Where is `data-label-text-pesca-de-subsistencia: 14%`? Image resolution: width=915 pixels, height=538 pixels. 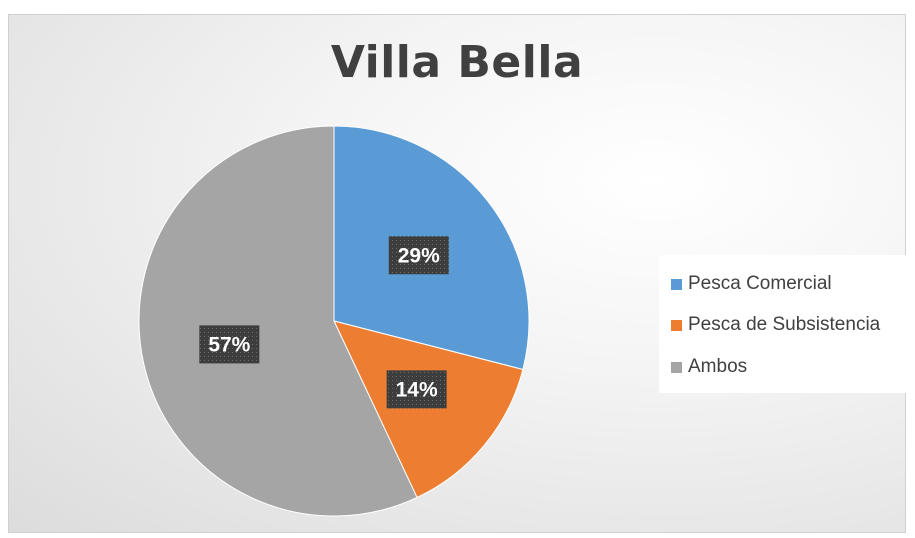 data-label-text-pesca-de-subsistencia: 14% is located at coordinates (417, 389).